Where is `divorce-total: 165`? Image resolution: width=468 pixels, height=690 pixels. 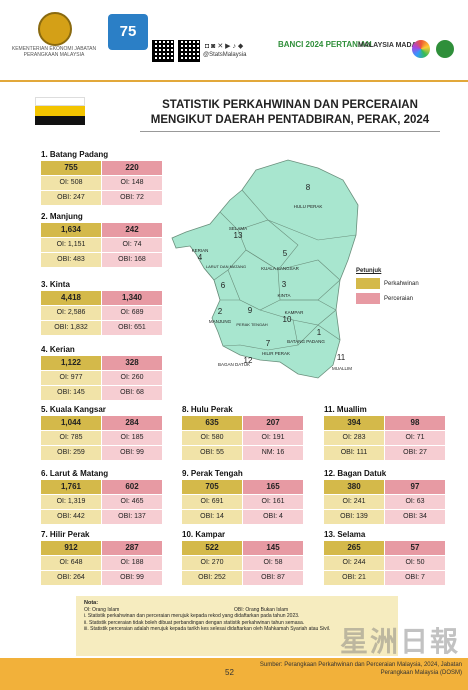
divorce-total: 165 is located at coordinates (273, 487).